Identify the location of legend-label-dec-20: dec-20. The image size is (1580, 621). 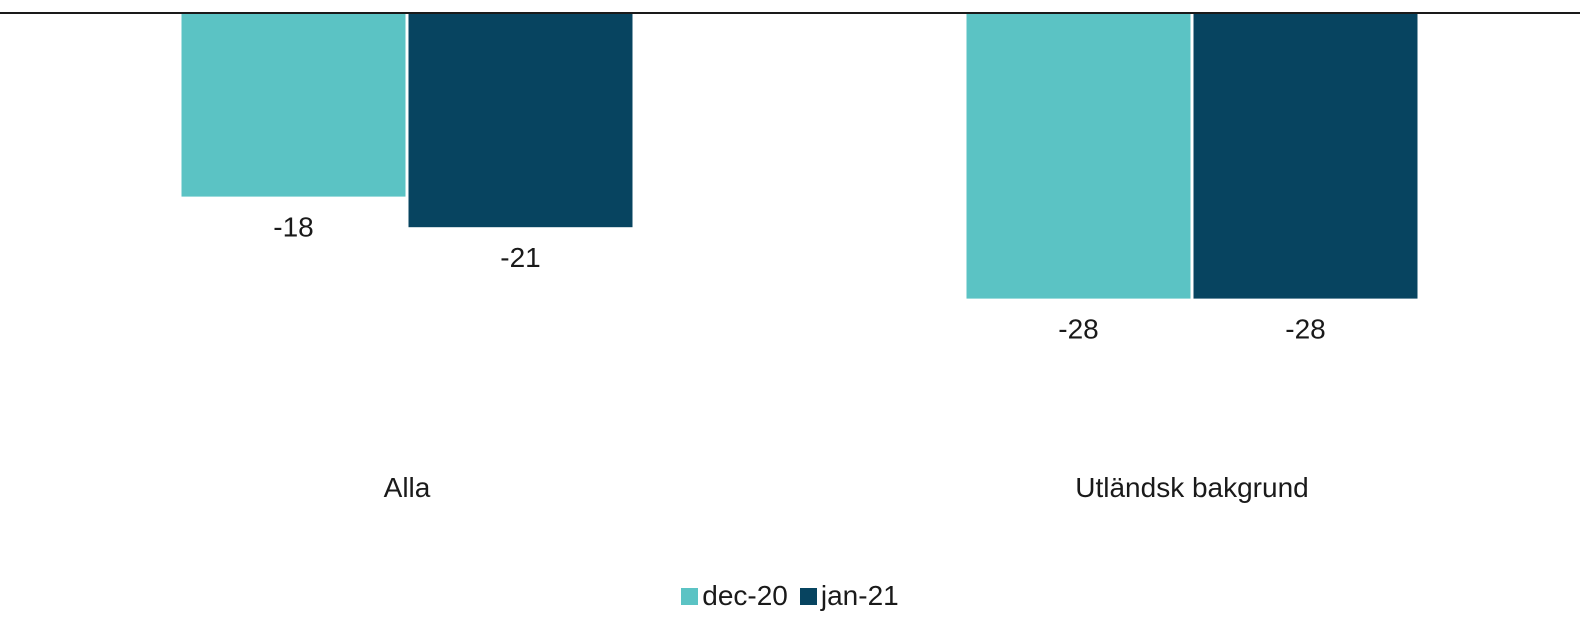
(745, 595).